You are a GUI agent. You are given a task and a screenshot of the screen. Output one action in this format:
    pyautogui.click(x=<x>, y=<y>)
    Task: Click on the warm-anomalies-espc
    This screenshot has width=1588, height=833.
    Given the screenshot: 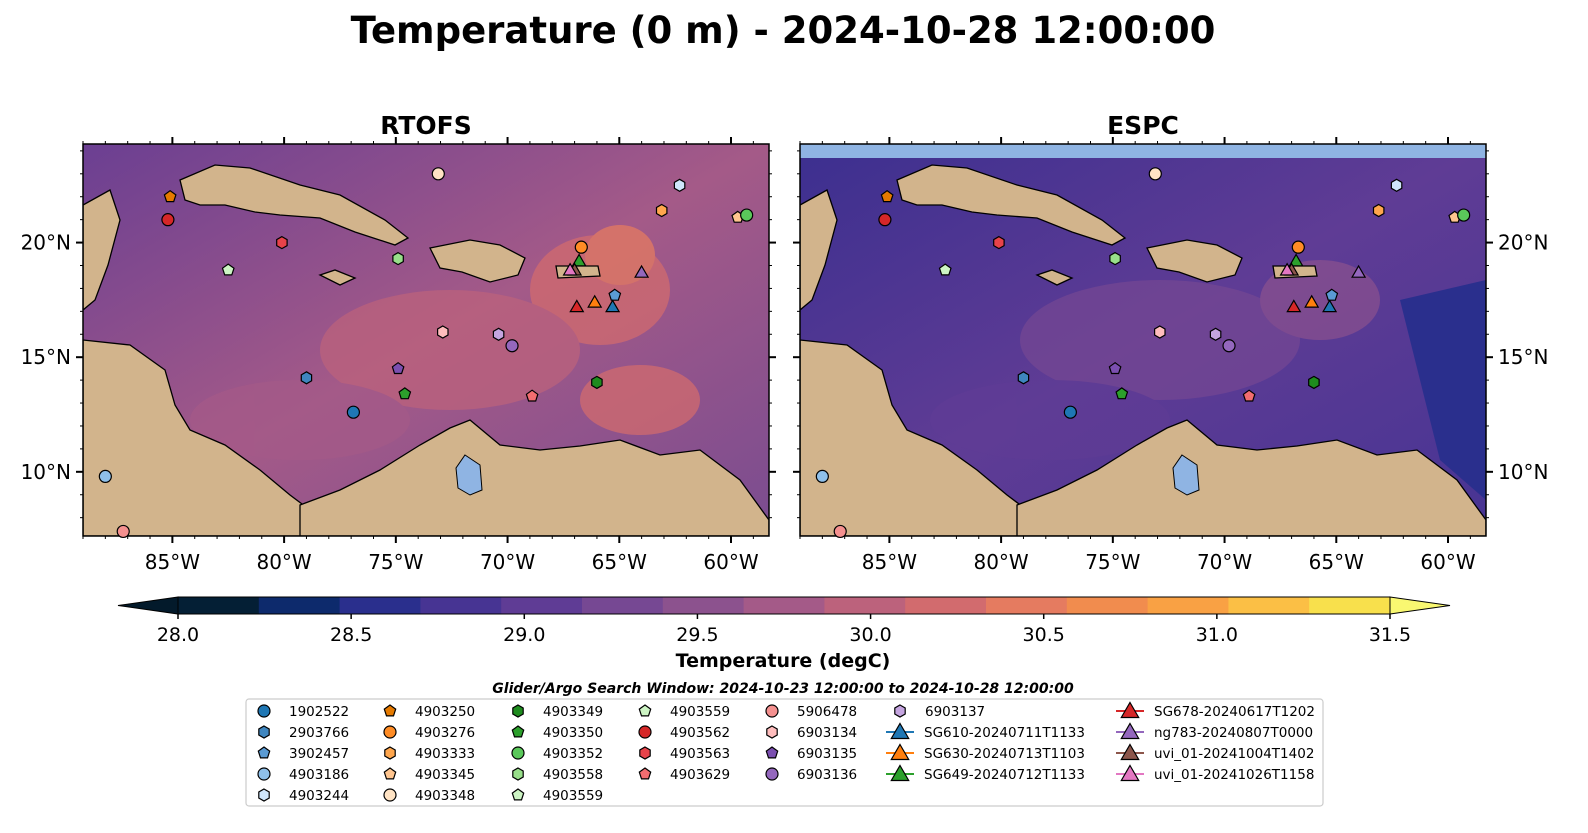 What is the action you would take?
    pyautogui.click(x=1155, y=360)
    